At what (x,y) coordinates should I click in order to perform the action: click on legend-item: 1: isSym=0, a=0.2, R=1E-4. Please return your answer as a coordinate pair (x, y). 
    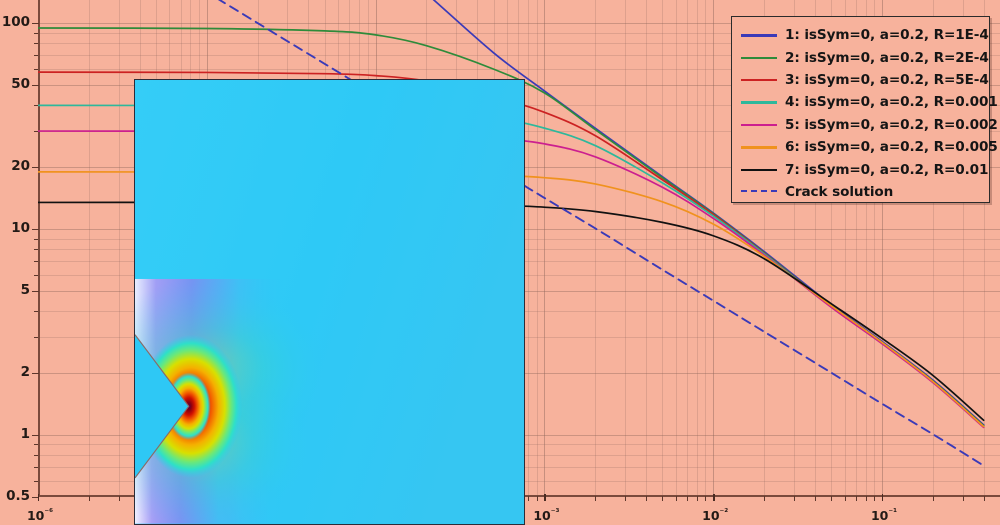
    Looking at the image, I should click on (864, 35).